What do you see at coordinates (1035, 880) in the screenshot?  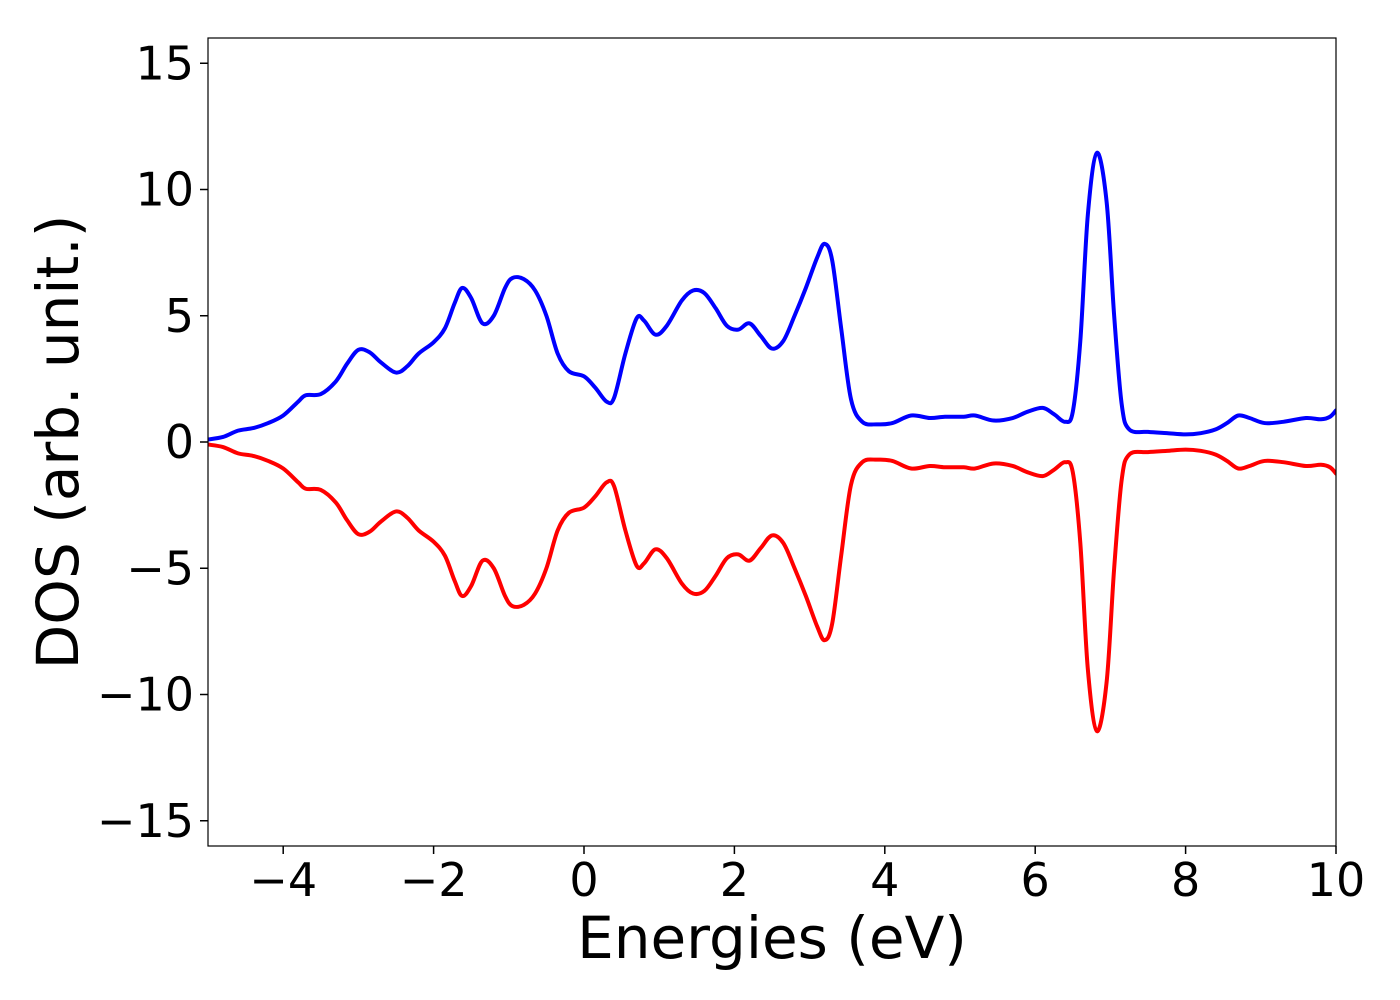 I see `x-tick-label: 6` at bounding box center [1035, 880].